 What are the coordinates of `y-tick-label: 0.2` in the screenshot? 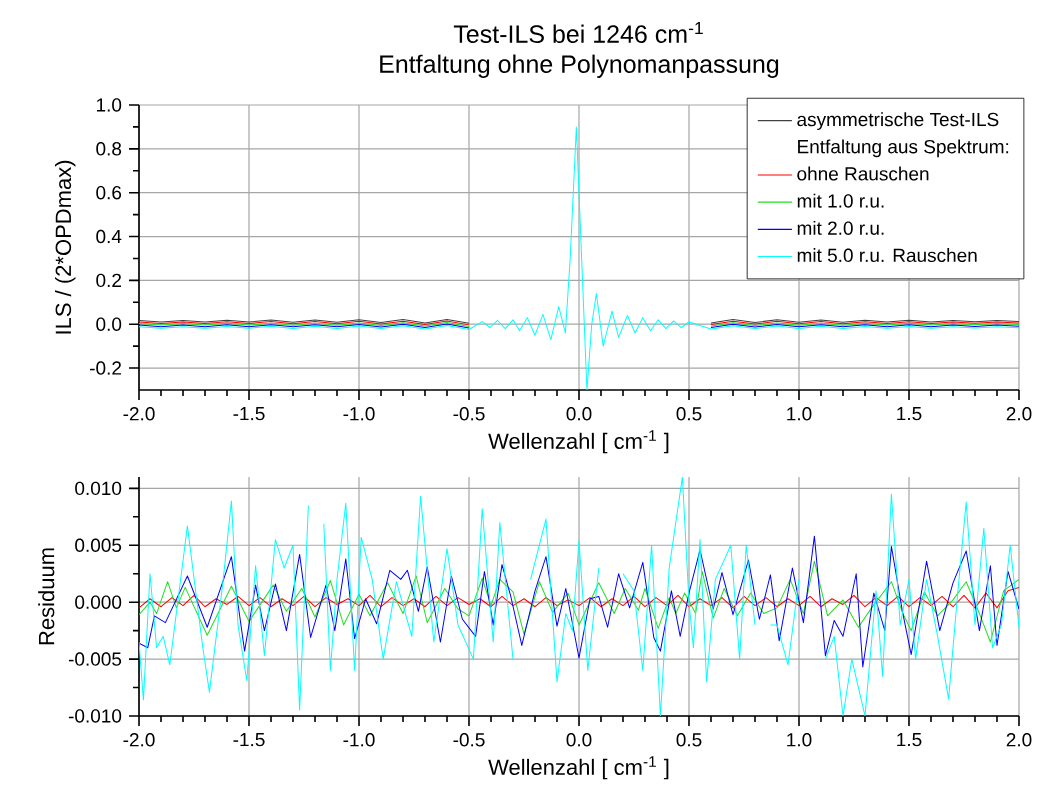 It's located at (108, 280).